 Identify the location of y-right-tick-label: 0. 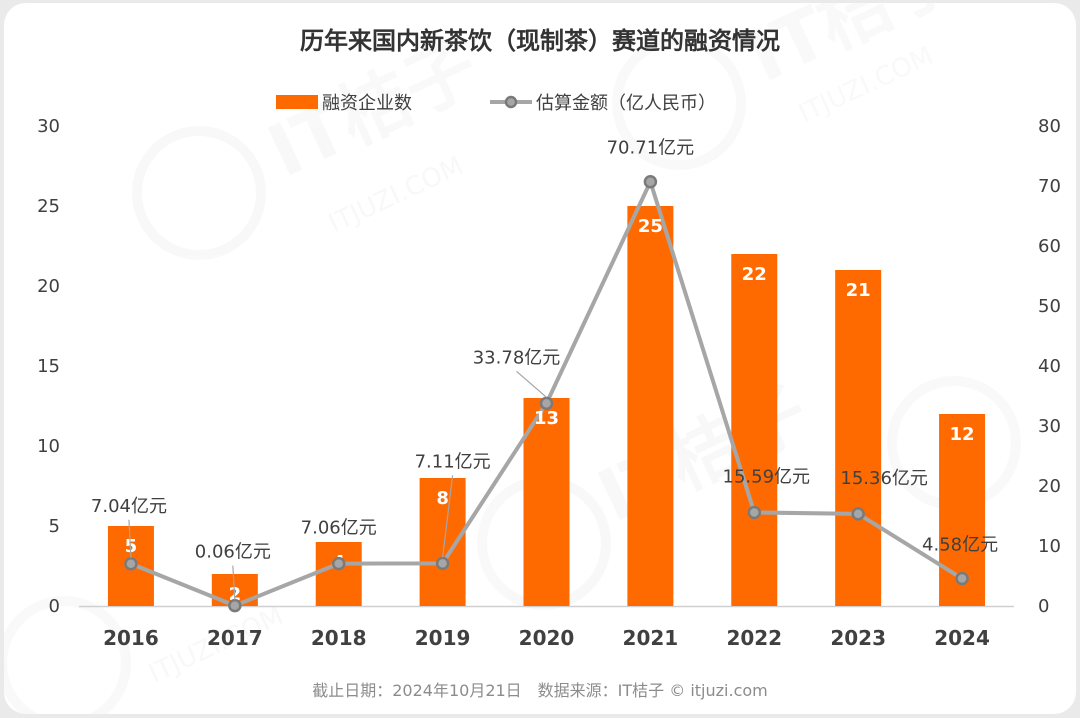
(1043, 606).